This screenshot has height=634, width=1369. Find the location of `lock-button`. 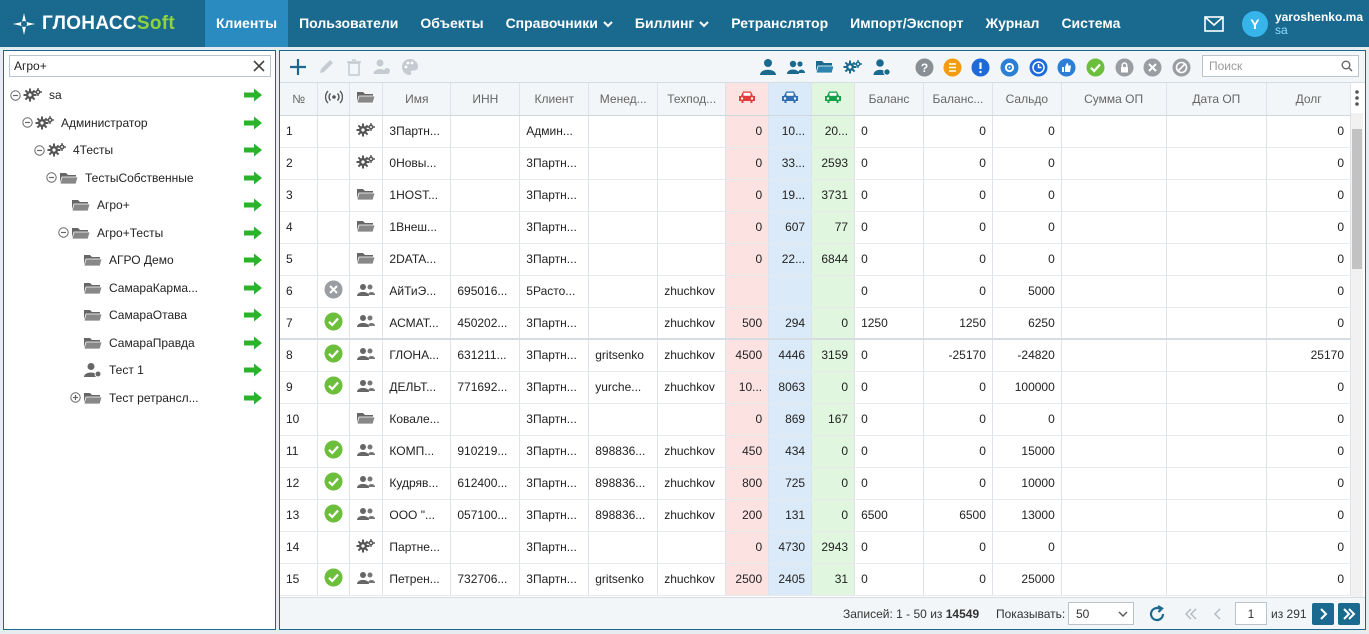

lock-button is located at coordinates (1124, 67).